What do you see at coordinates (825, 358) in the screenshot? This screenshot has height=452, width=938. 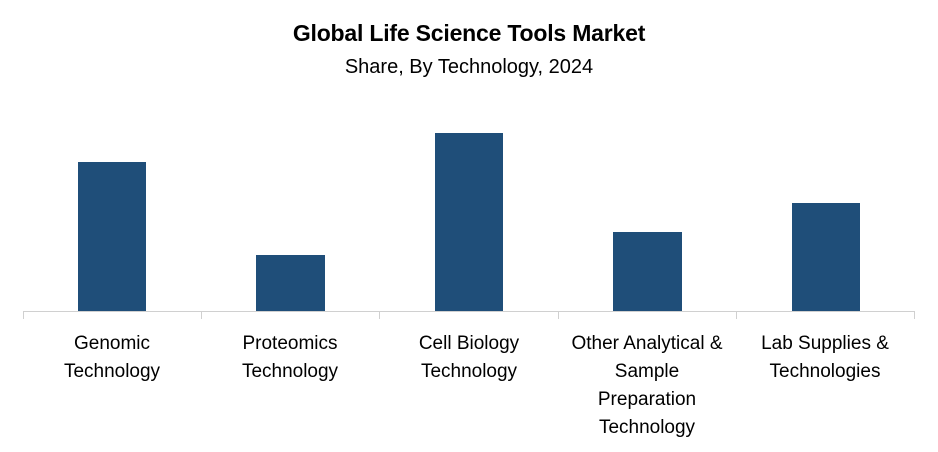 I see `x-tick-label-lab-supplies: Lab Supplies & Technologies` at bounding box center [825, 358].